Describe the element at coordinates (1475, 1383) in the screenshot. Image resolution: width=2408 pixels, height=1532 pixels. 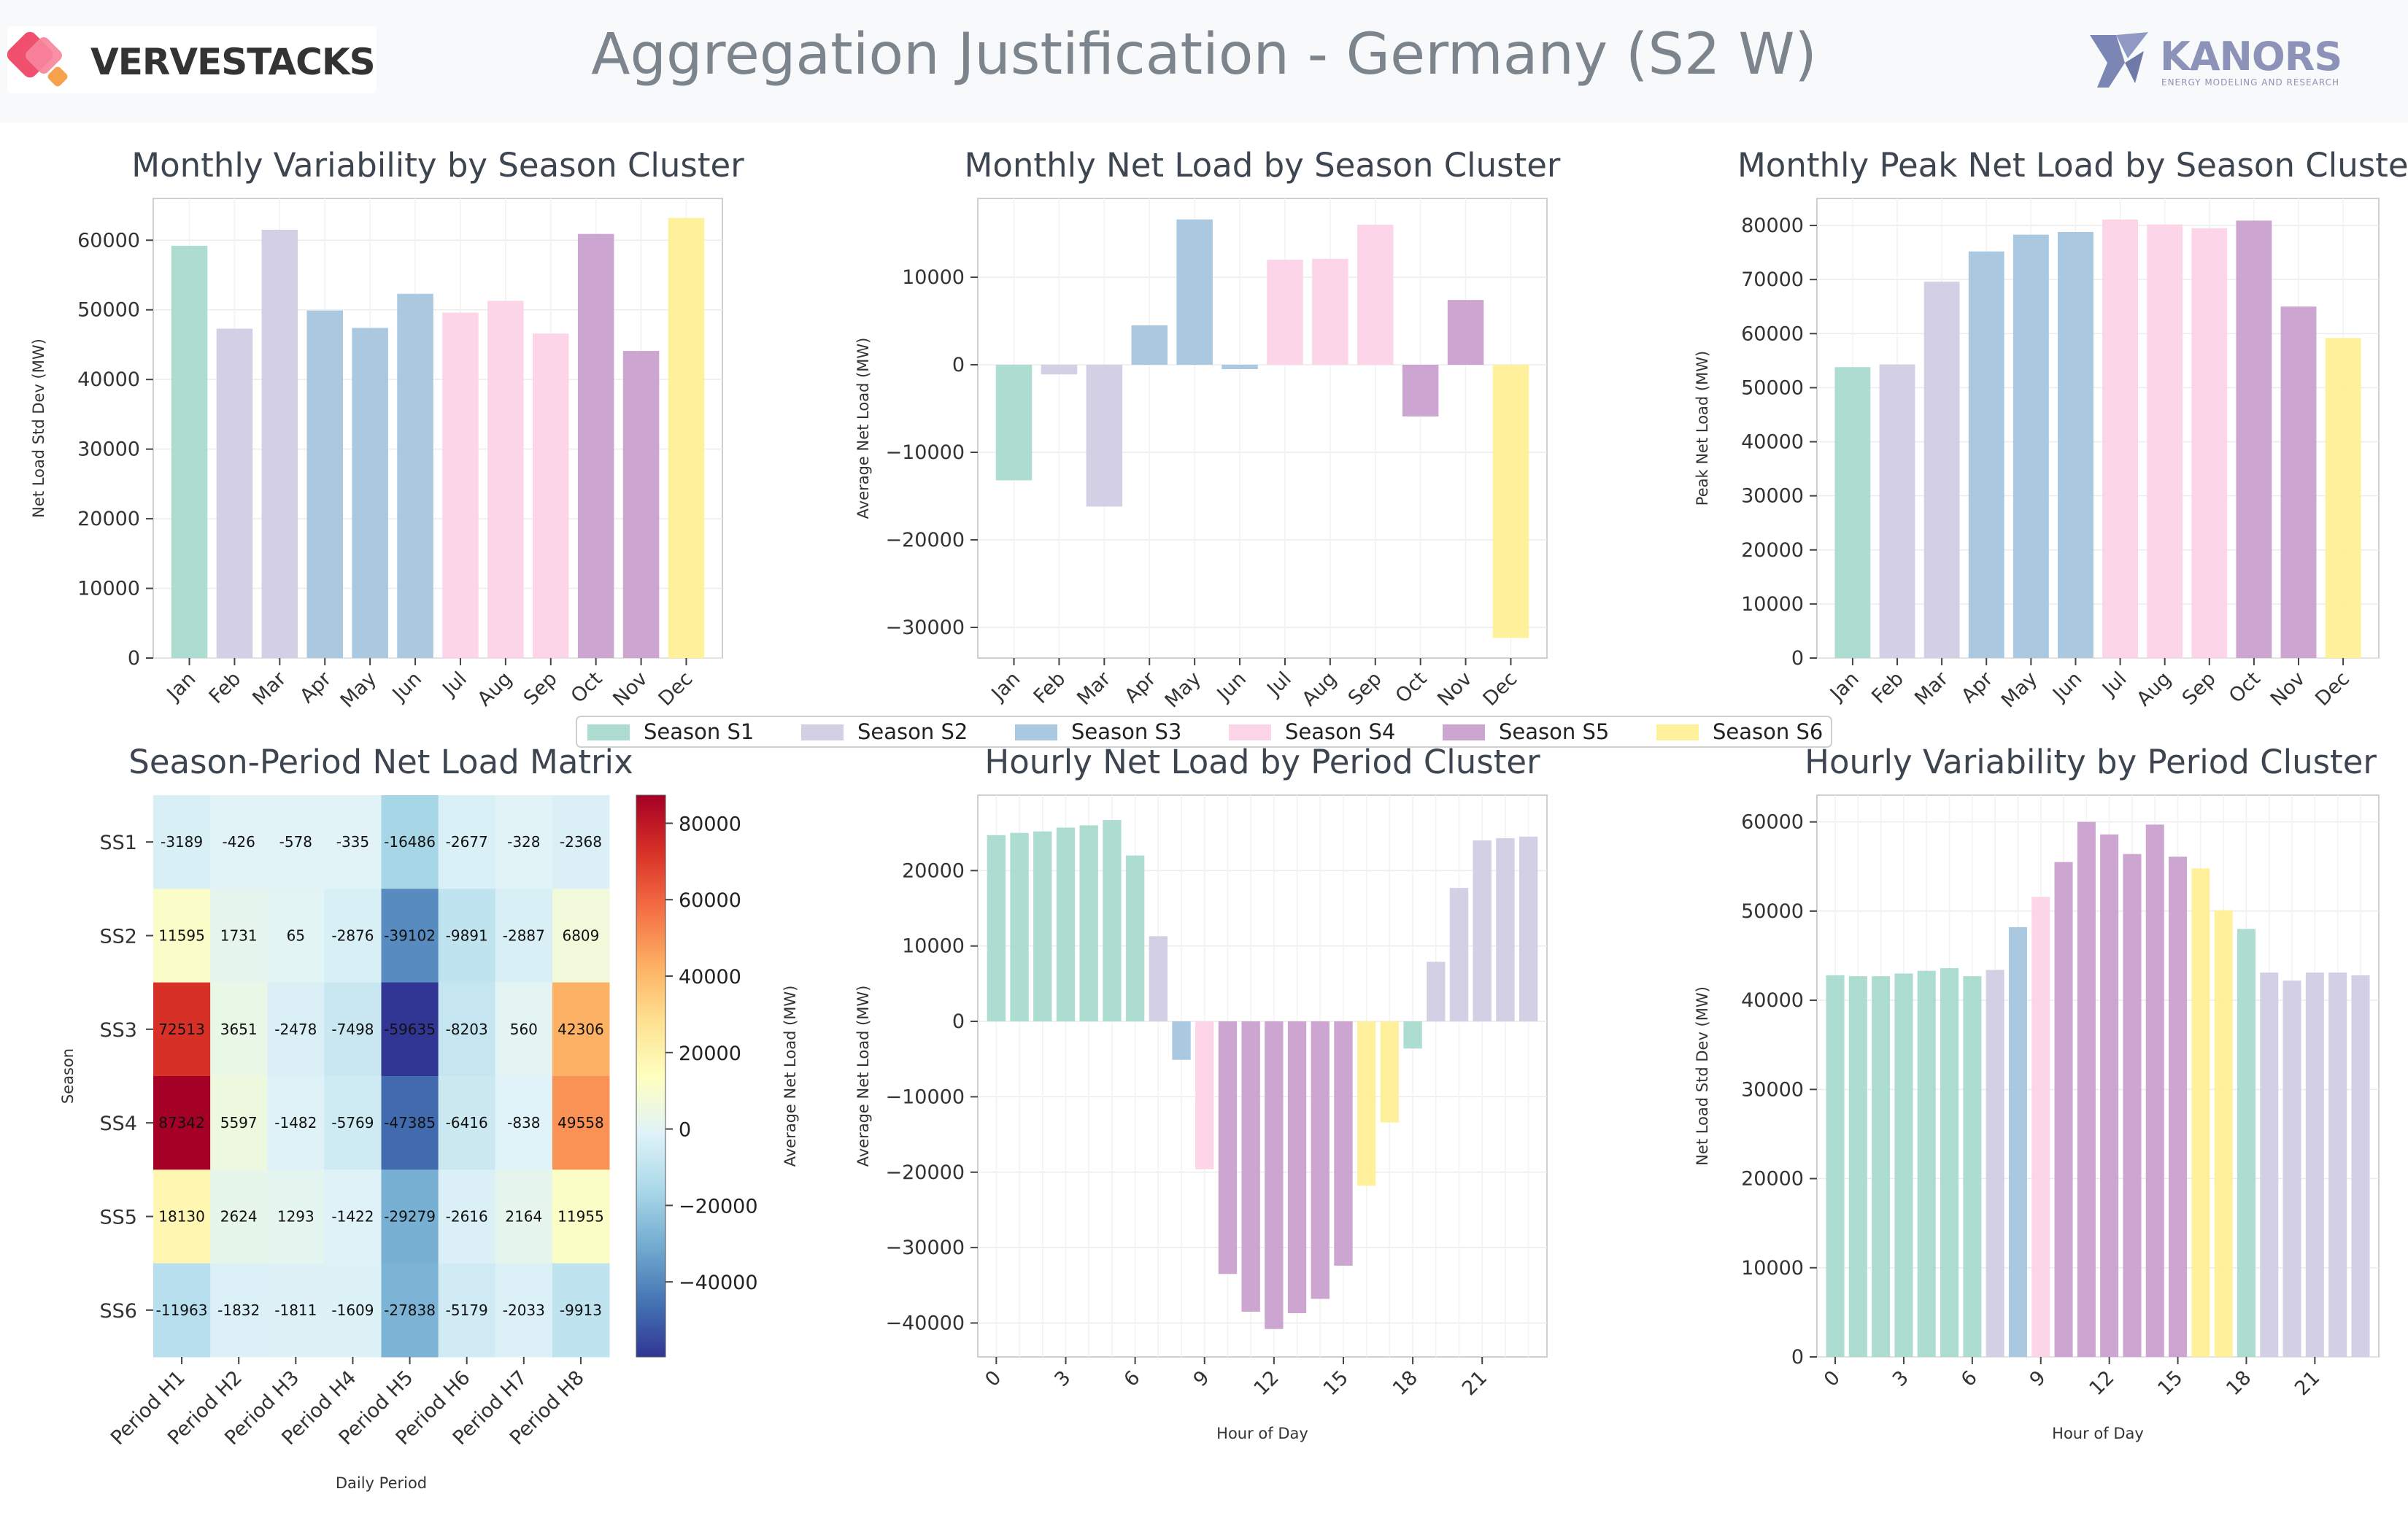
I see `x-tick-label: 21` at that location.